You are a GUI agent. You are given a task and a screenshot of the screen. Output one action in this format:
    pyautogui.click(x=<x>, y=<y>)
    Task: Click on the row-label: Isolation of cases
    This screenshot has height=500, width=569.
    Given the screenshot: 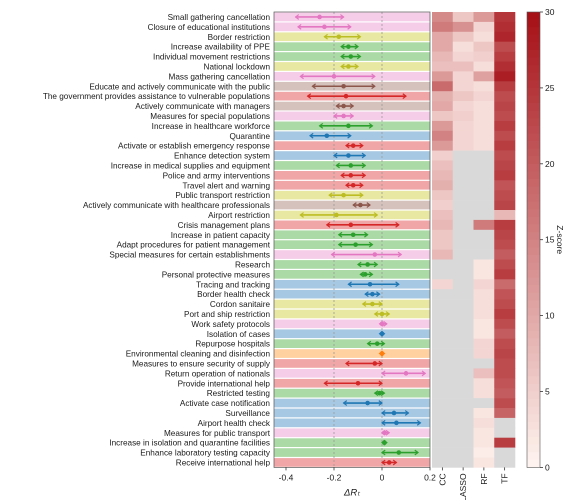 What is the action you would take?
    pyautogui.click(x=238, y=334)
    